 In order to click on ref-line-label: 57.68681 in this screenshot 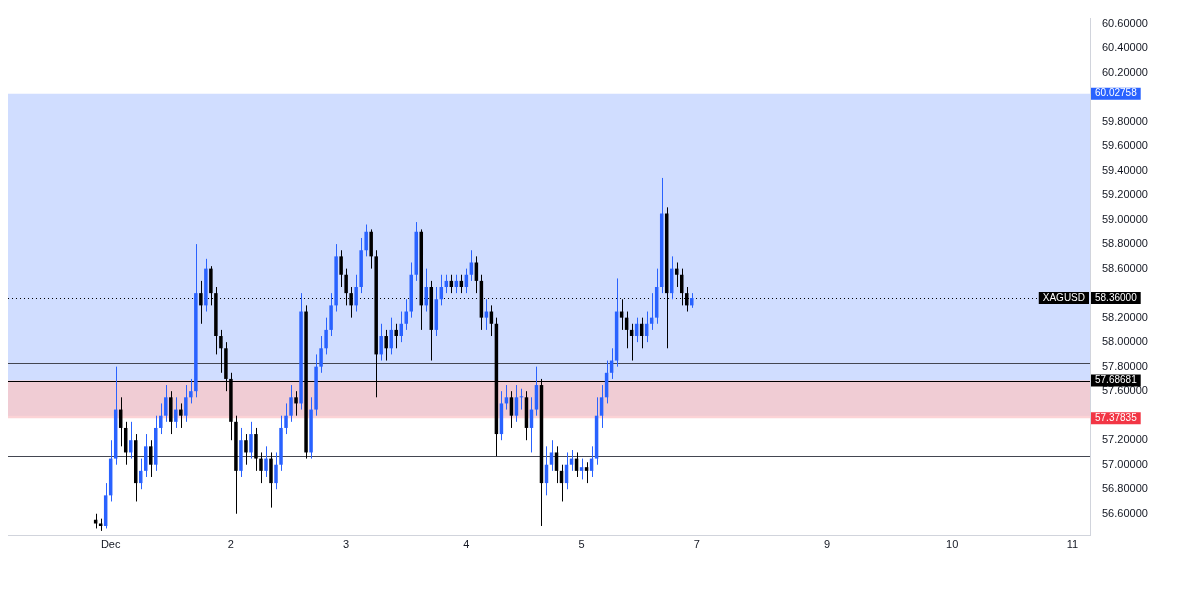, I will do `click(1116, 380)`.